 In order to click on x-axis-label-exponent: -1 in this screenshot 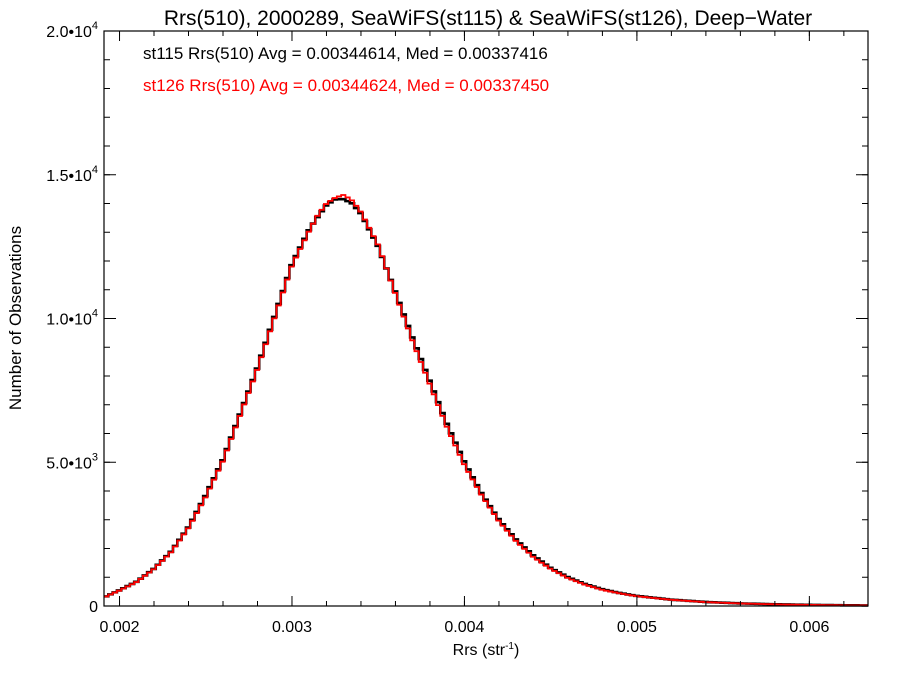, I will do `click(509, 646)`.